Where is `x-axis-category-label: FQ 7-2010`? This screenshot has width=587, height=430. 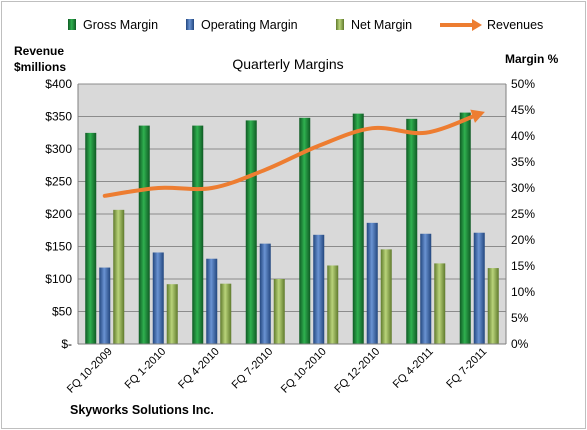 x-axis-category-label: FQ 7-2010 is located at coordinates (253, 369).